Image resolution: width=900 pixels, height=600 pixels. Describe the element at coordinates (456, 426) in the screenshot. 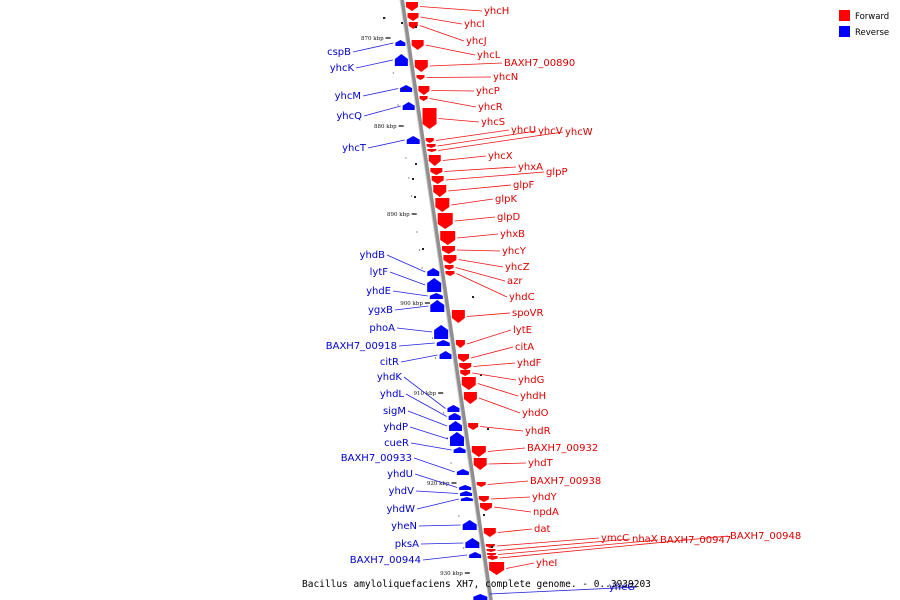

I see `gene-sigm-arrow` at that location.